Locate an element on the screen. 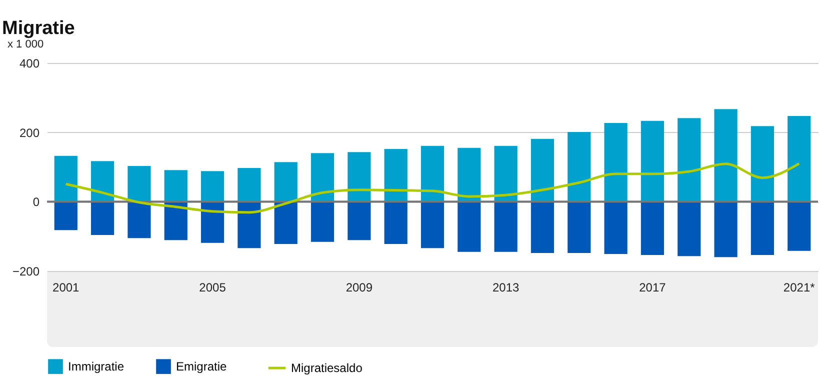 This screenshot has width=830, height=387. x-tick-label: 2017 is located at coordinates (652, 287).